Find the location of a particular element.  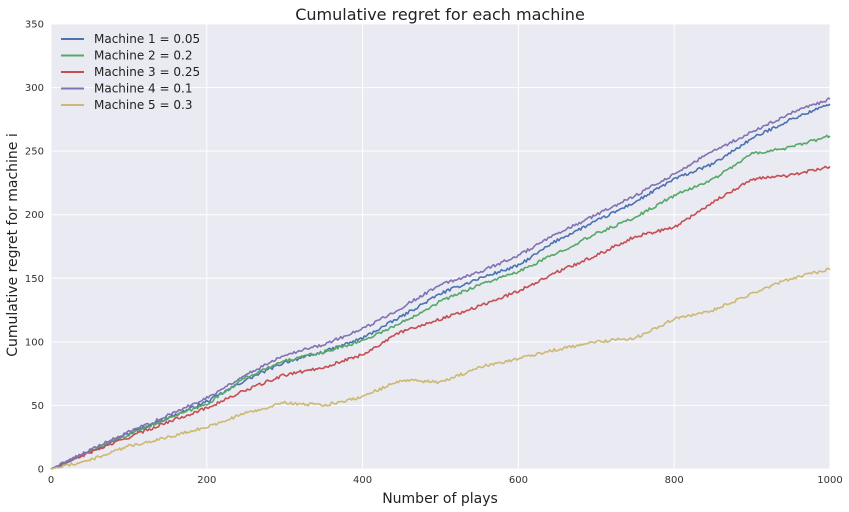

x-tick-label: 0 is located at coordinates (51, 480).